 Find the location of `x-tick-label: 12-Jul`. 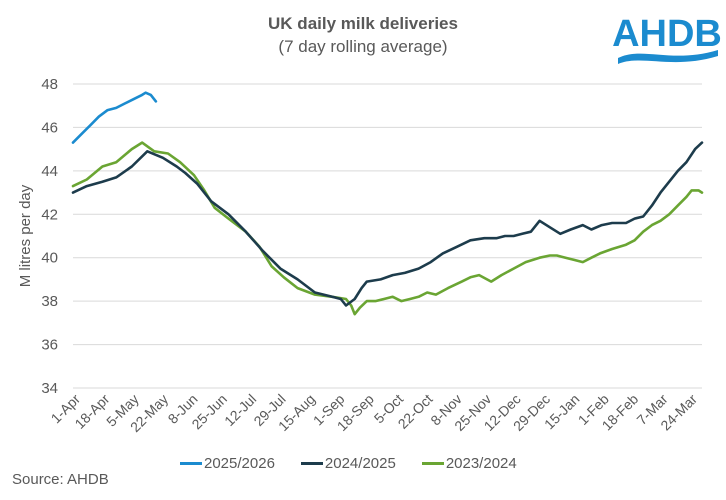

x-tick-label: 12-Jul is located at coordinates (240, 410).